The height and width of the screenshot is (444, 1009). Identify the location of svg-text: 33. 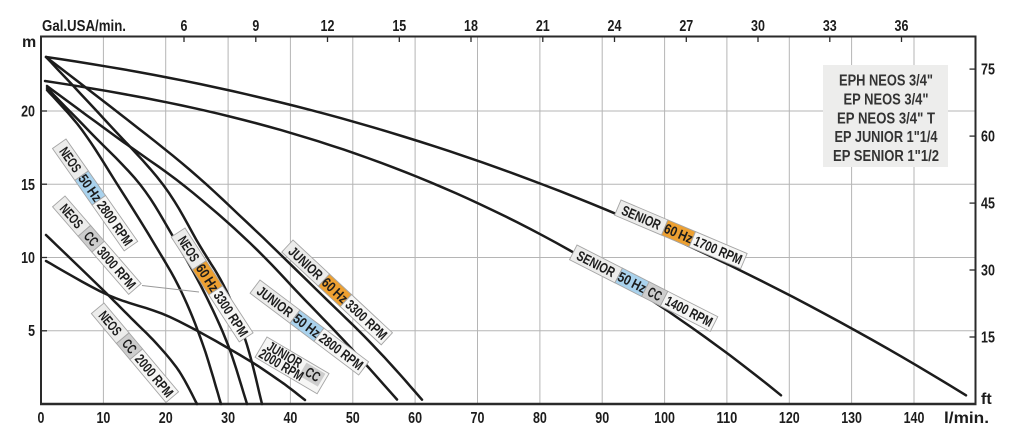
(830, 26).